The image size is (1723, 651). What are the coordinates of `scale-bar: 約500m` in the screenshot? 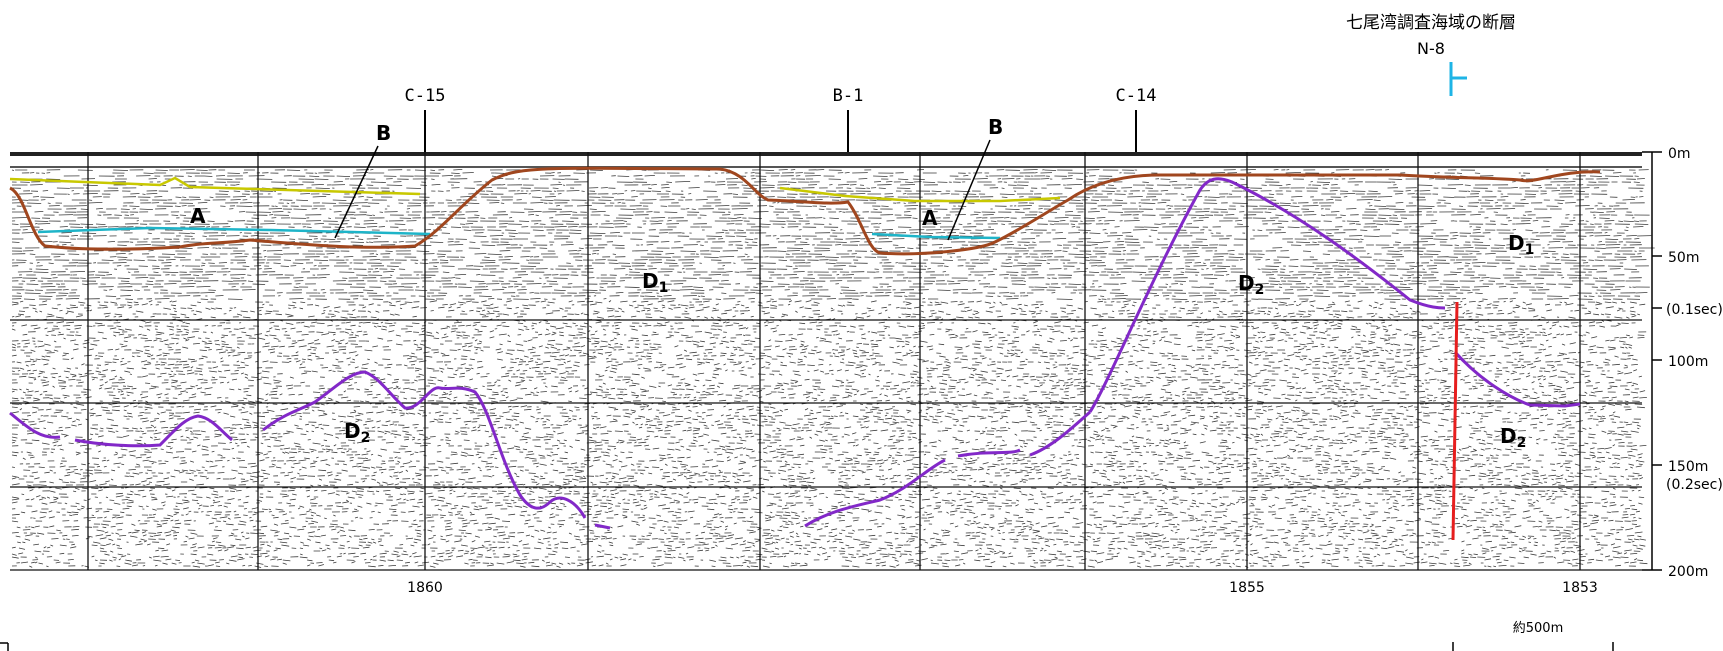 It's located at (1533, 636).